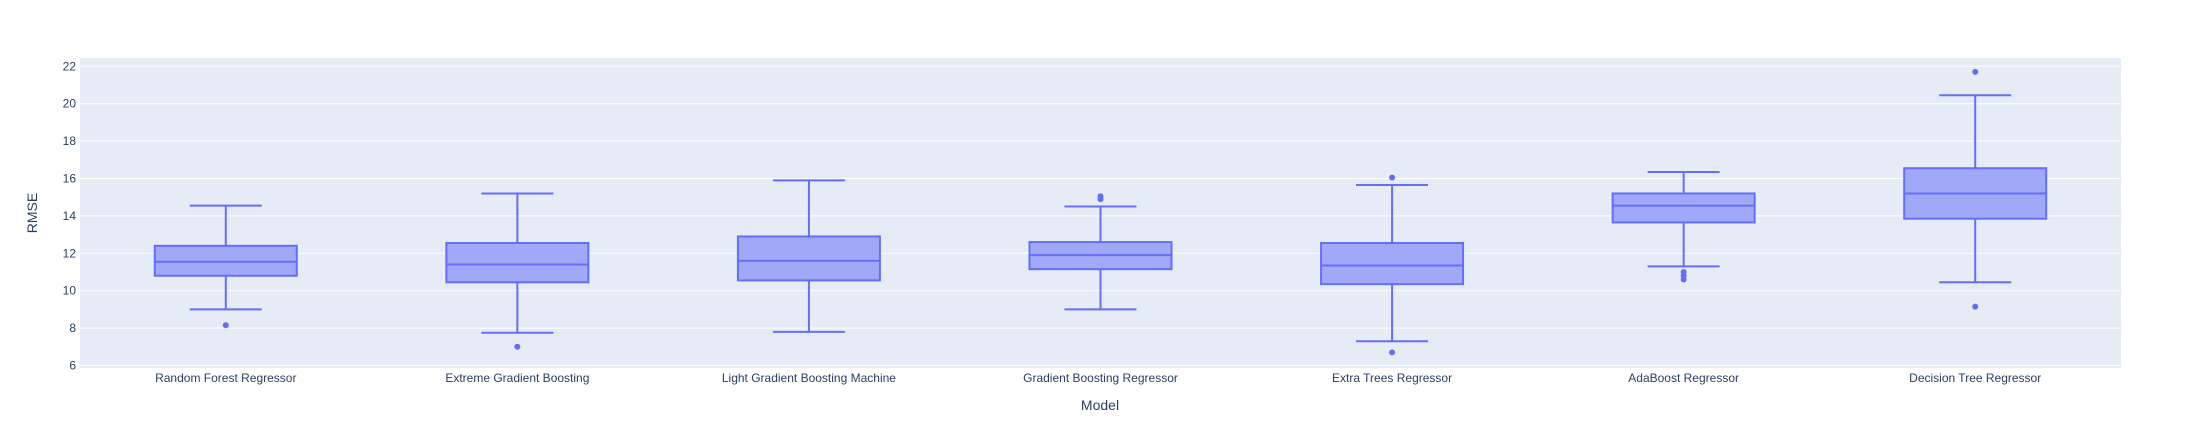 The width and height of the screenshot is (2198, 444). I want to click on x-tick-label: Random Forest Regressor, so click(225, 378).